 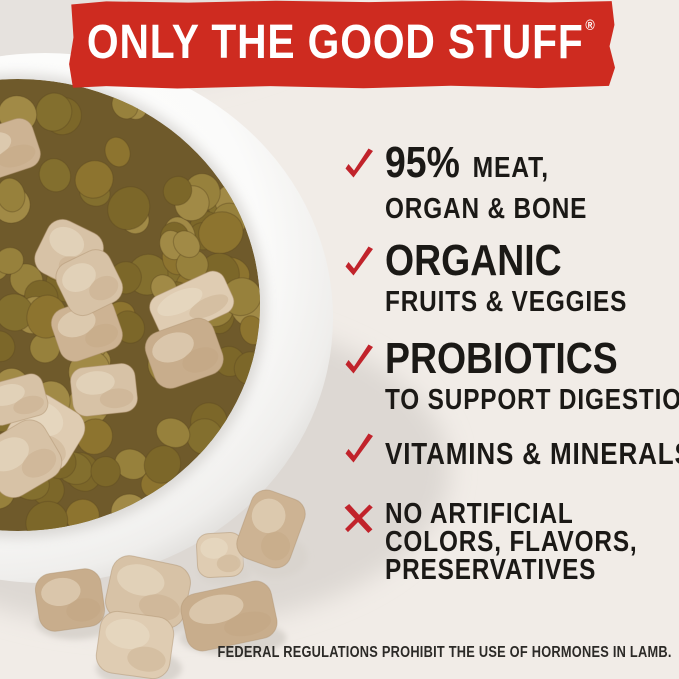 I want to click on checklist-item-meat: 95% MEAT, ORGAN & BONE, so click(x=484, y=181).